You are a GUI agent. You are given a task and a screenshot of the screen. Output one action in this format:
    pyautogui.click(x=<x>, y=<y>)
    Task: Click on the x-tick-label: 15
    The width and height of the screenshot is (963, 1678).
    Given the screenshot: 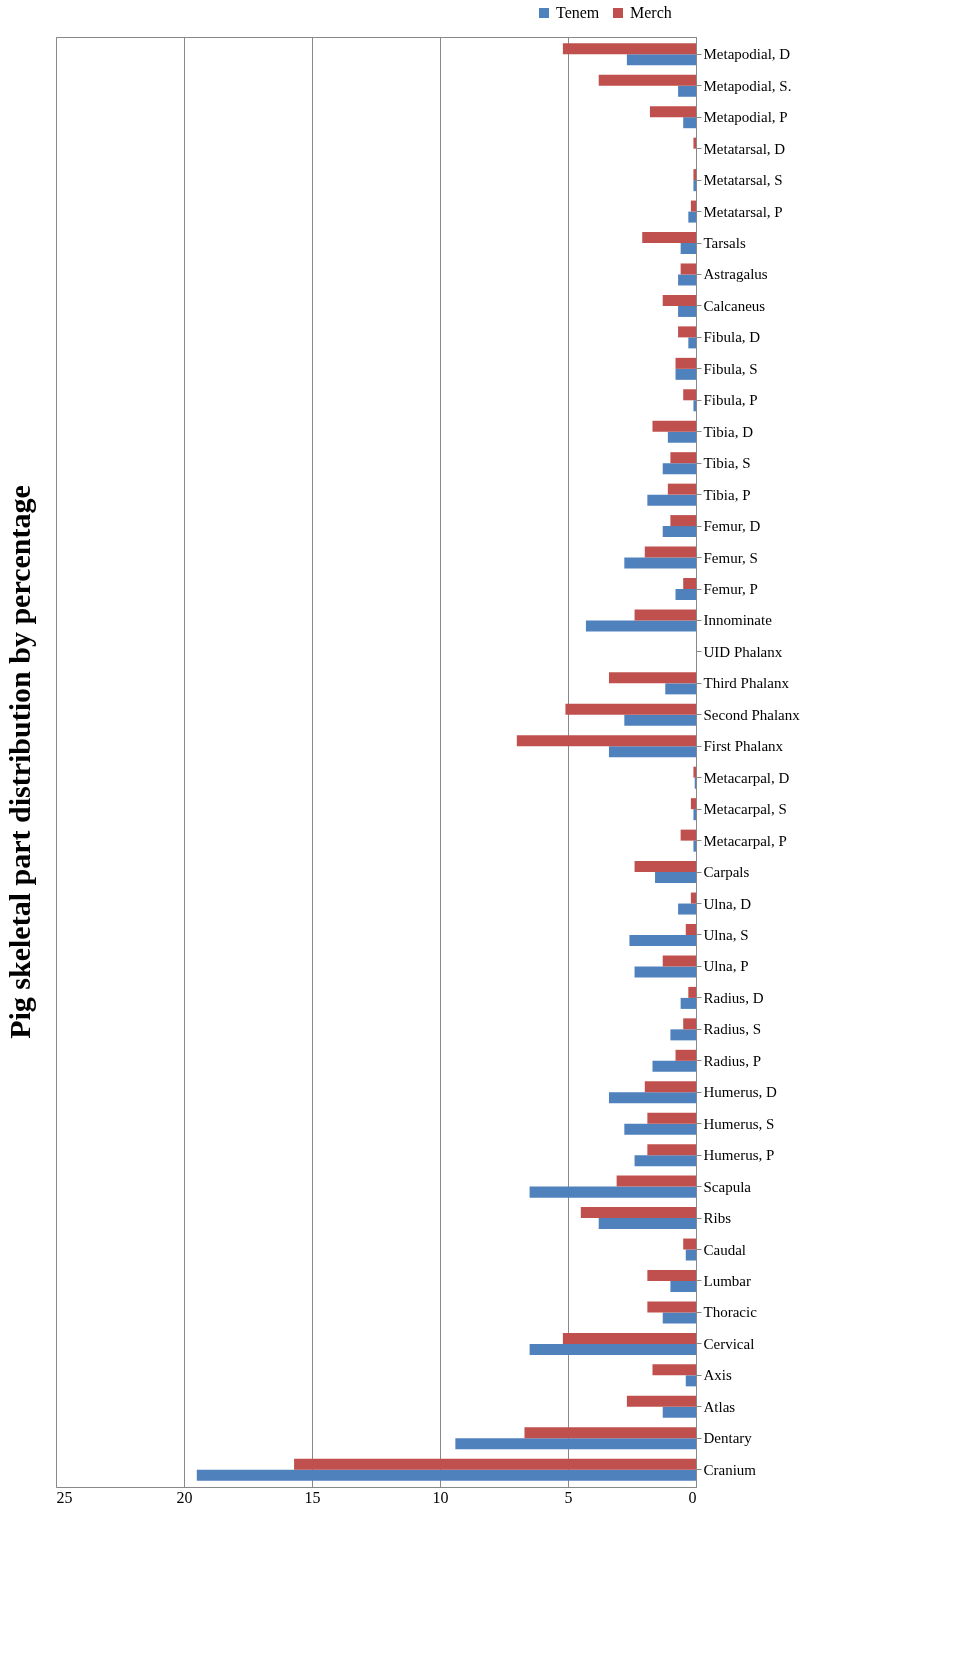 What is the action you would take?
    pyautogui.click(x=312, y=1497)
    